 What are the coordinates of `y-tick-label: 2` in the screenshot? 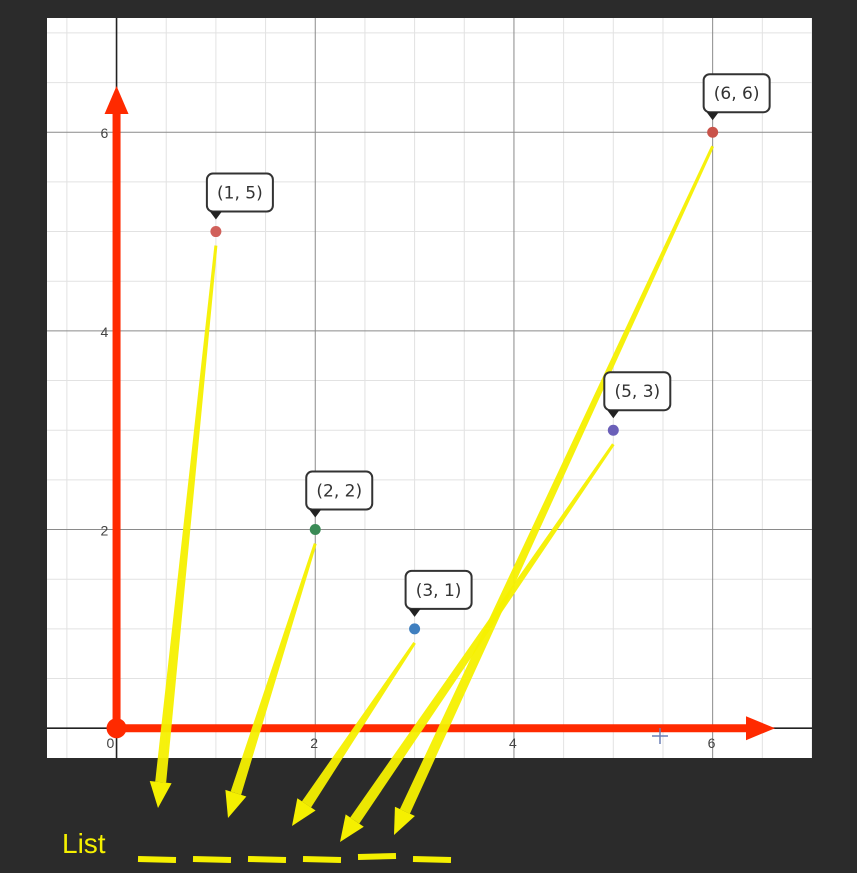 It's located at (105, 531).